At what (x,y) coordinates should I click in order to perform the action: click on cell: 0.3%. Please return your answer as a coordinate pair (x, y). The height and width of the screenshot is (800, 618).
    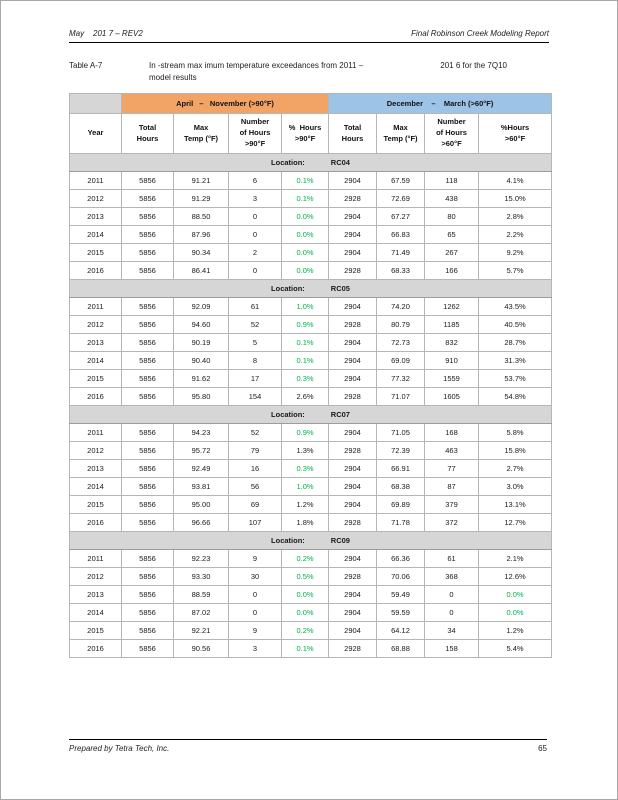
    Looking at the image, I should click on (305, 378).